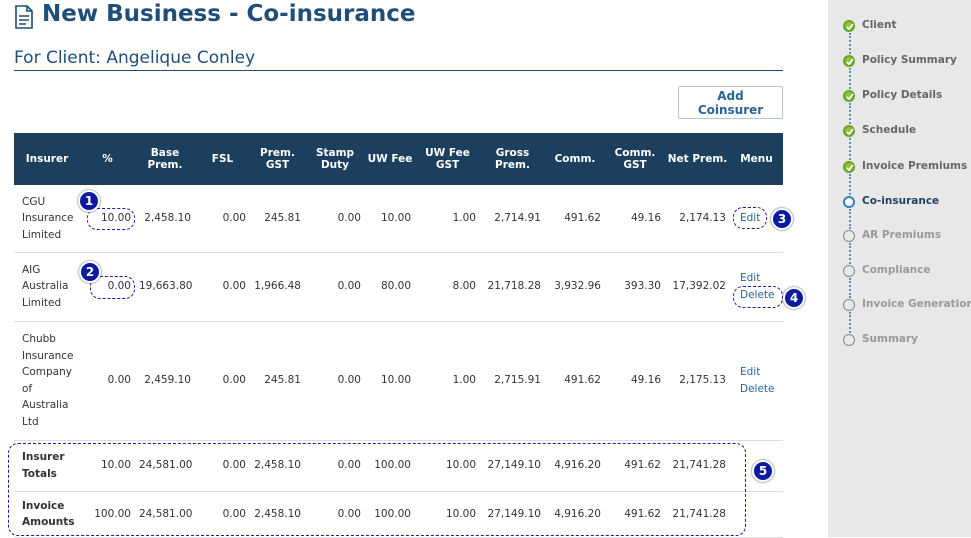  Describe the element at coordinates (697, 380) in the screenshot. I see `cell: 2,175.13` at that location.